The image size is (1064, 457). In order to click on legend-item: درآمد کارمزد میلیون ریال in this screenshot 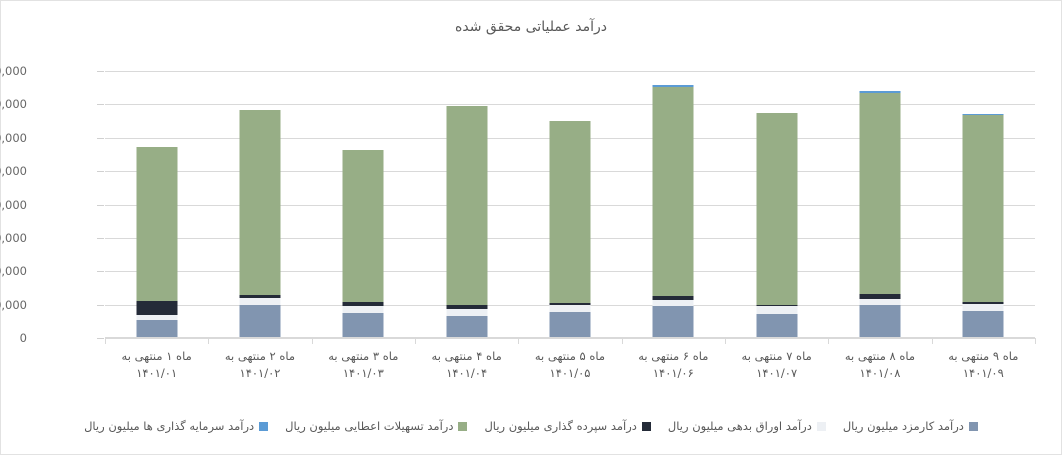, I will do `click(910, 426)`.